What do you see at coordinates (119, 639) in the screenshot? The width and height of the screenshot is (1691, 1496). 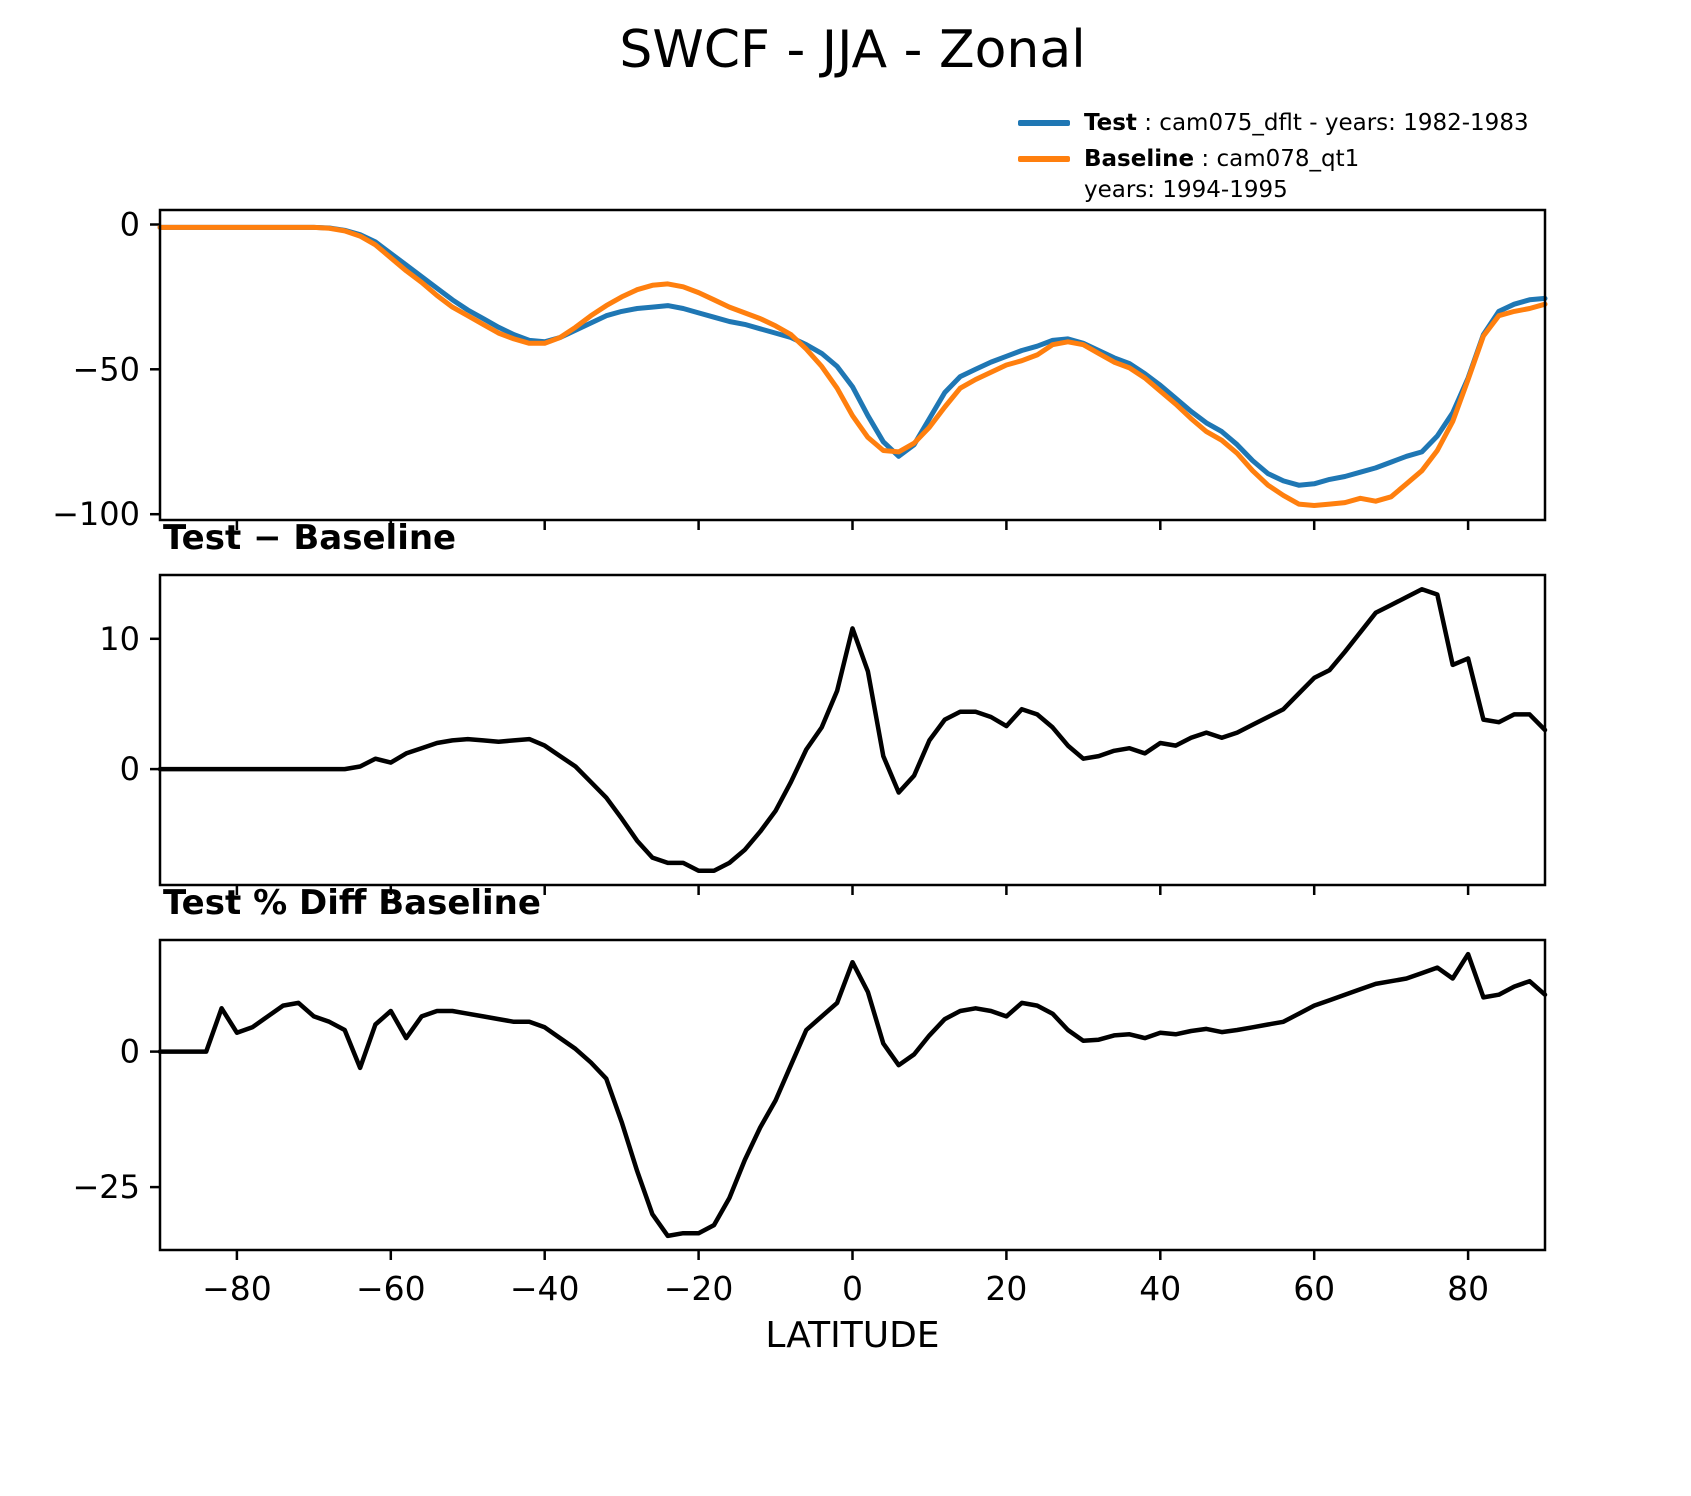 I see `y-tick-label: 10` at bounding box center [119, 639].